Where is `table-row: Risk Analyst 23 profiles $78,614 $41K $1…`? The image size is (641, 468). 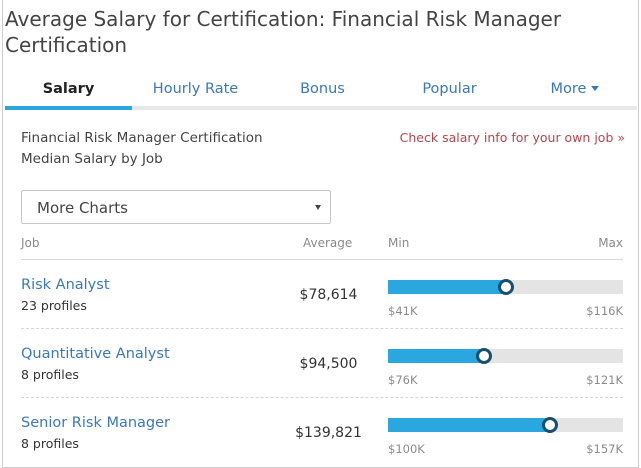
table-row: Risk Analyst 23 profiles $78,614 $41K $1… is located at coordinates (322, 295).